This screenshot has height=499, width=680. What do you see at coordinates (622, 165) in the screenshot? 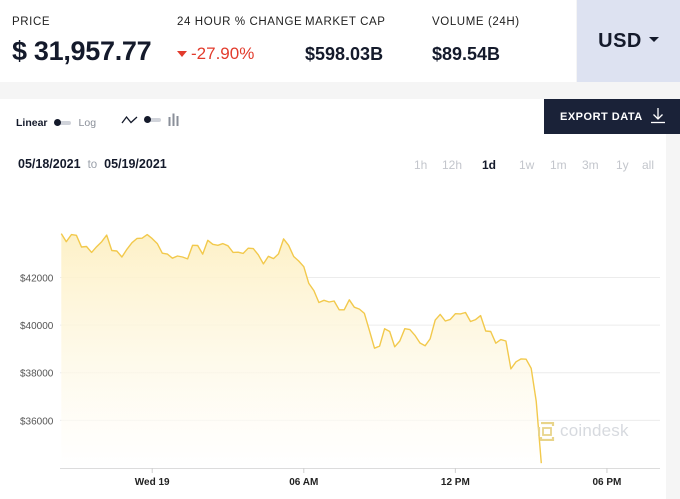
I see `range-1y: 1y` at bounding box center [622, 165].